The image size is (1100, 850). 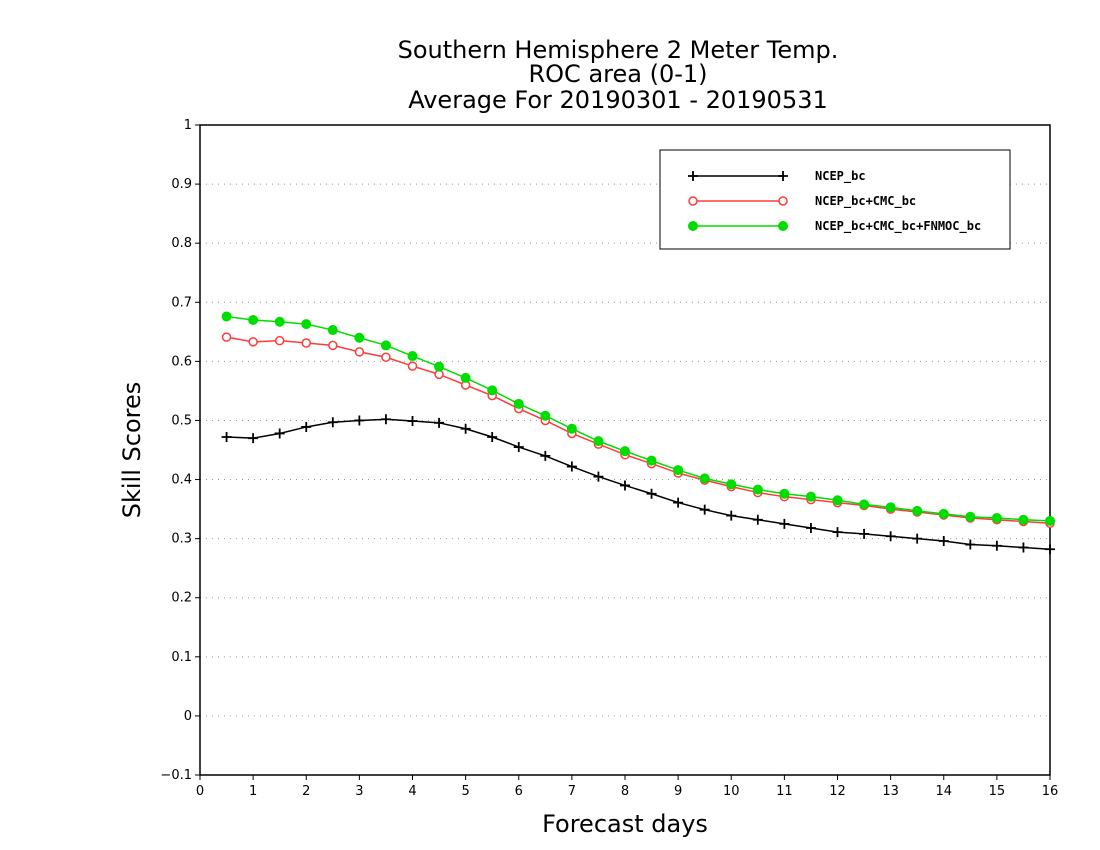 What do you see at coordinates (837, 791) in the screenshot?
I see `x-tick-label: 12` at bounding box center [837, 791].